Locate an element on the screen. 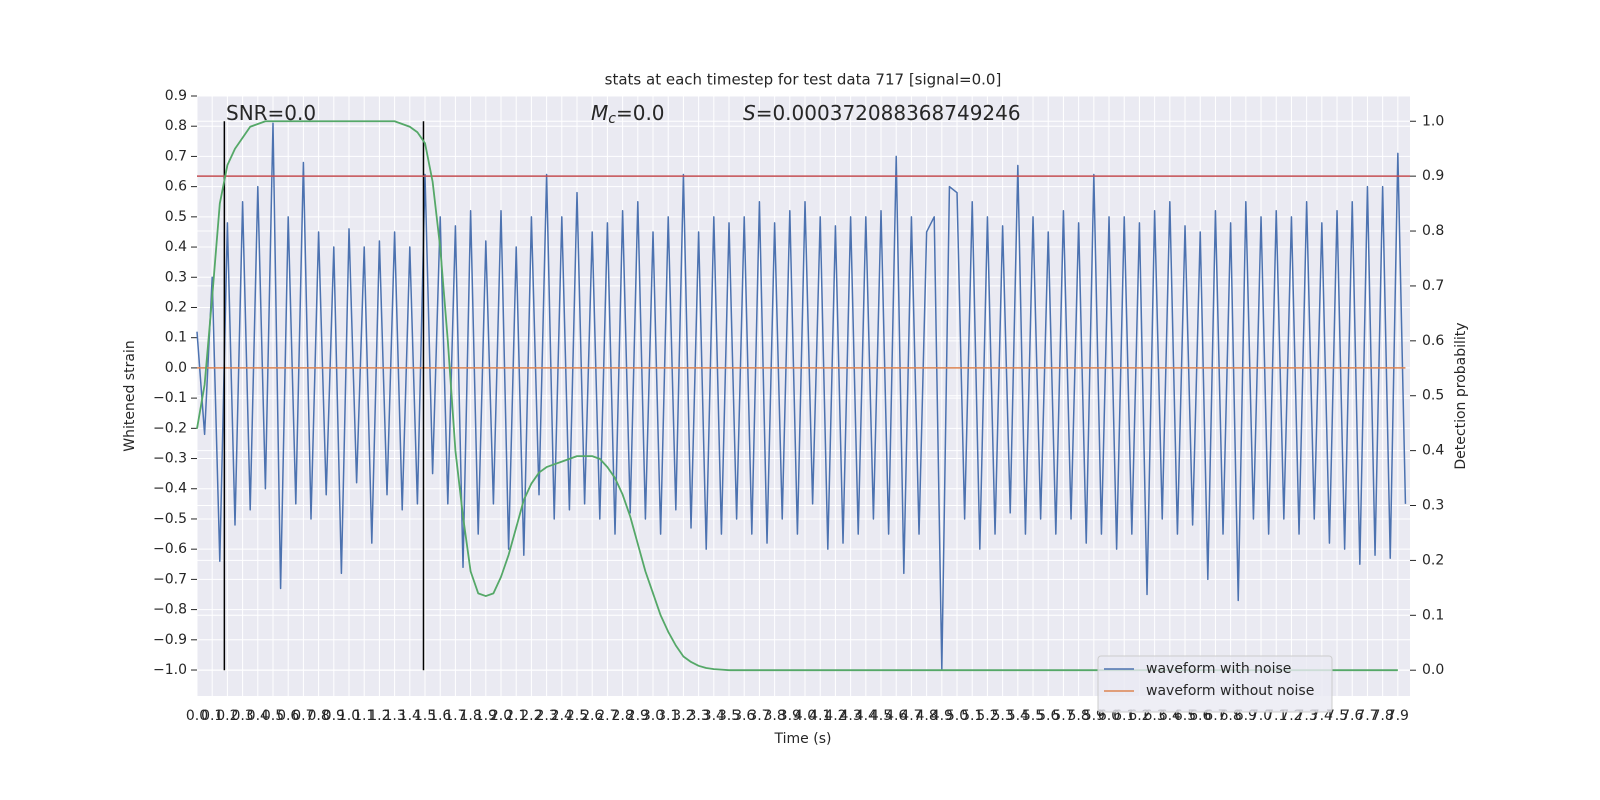 The image size is (1600, 800). y-tick-label: 0.0 is located at coordinates (176, 368).